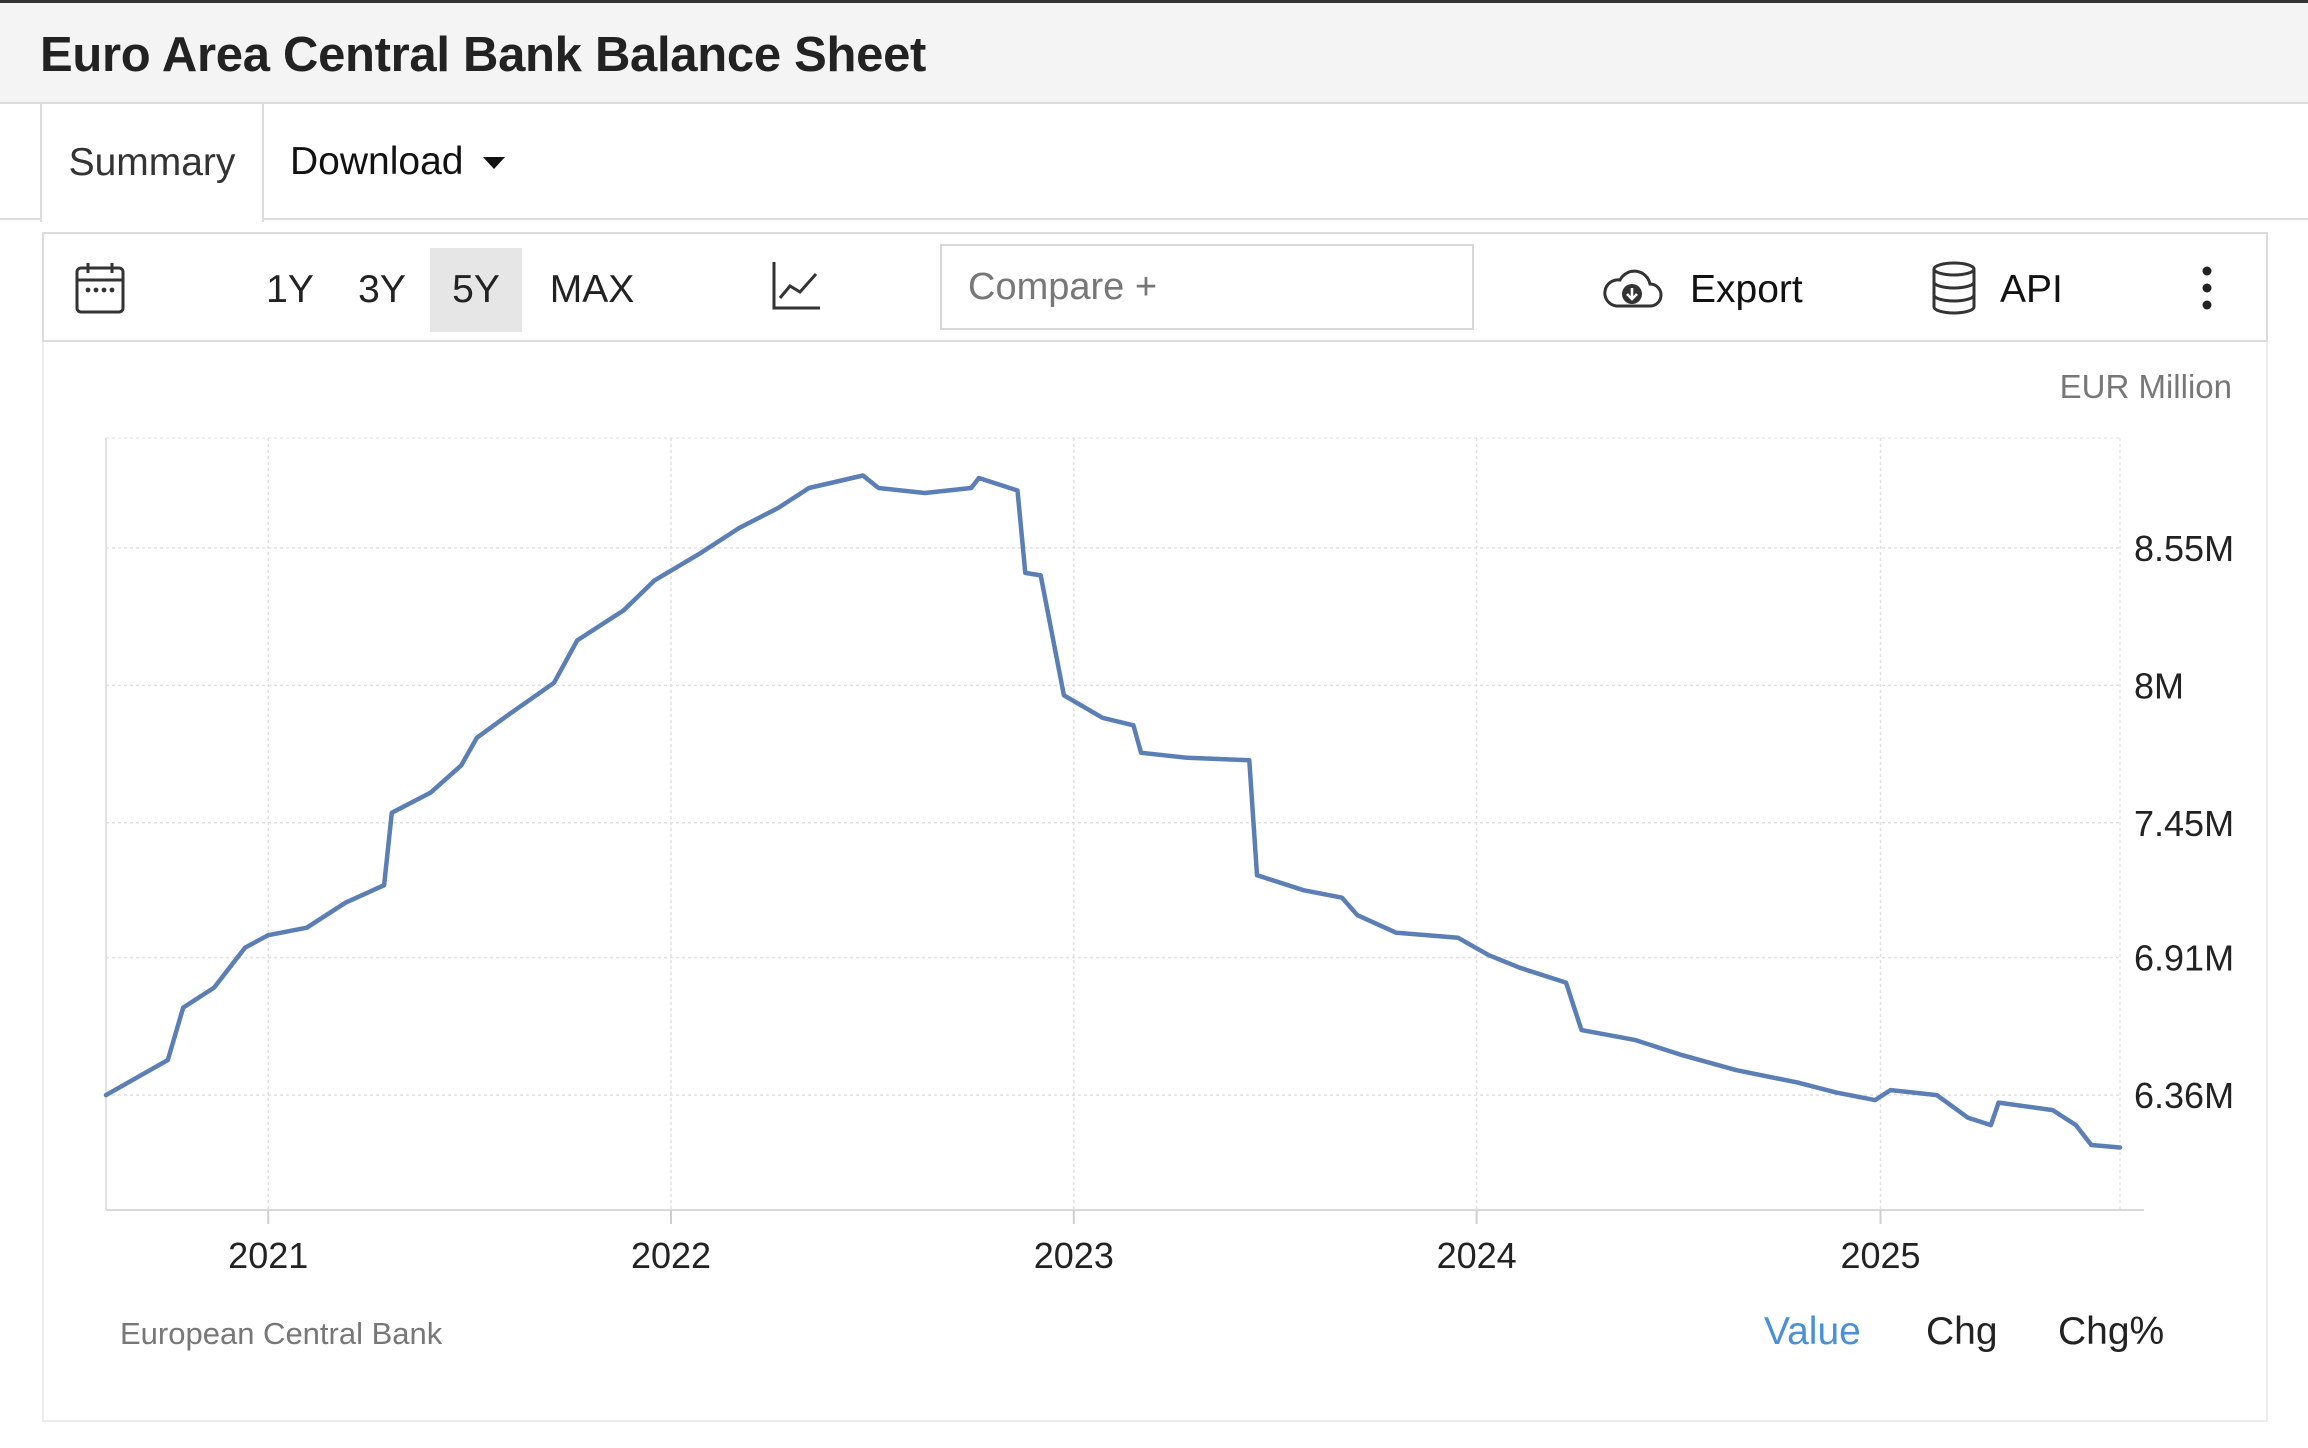 Image resolution: width=2308 pixels, height=1448 pixels. Describe the element at coordinates (1880, 1255) in the screenshot. I see `x-tick-label: 2025` at that location.